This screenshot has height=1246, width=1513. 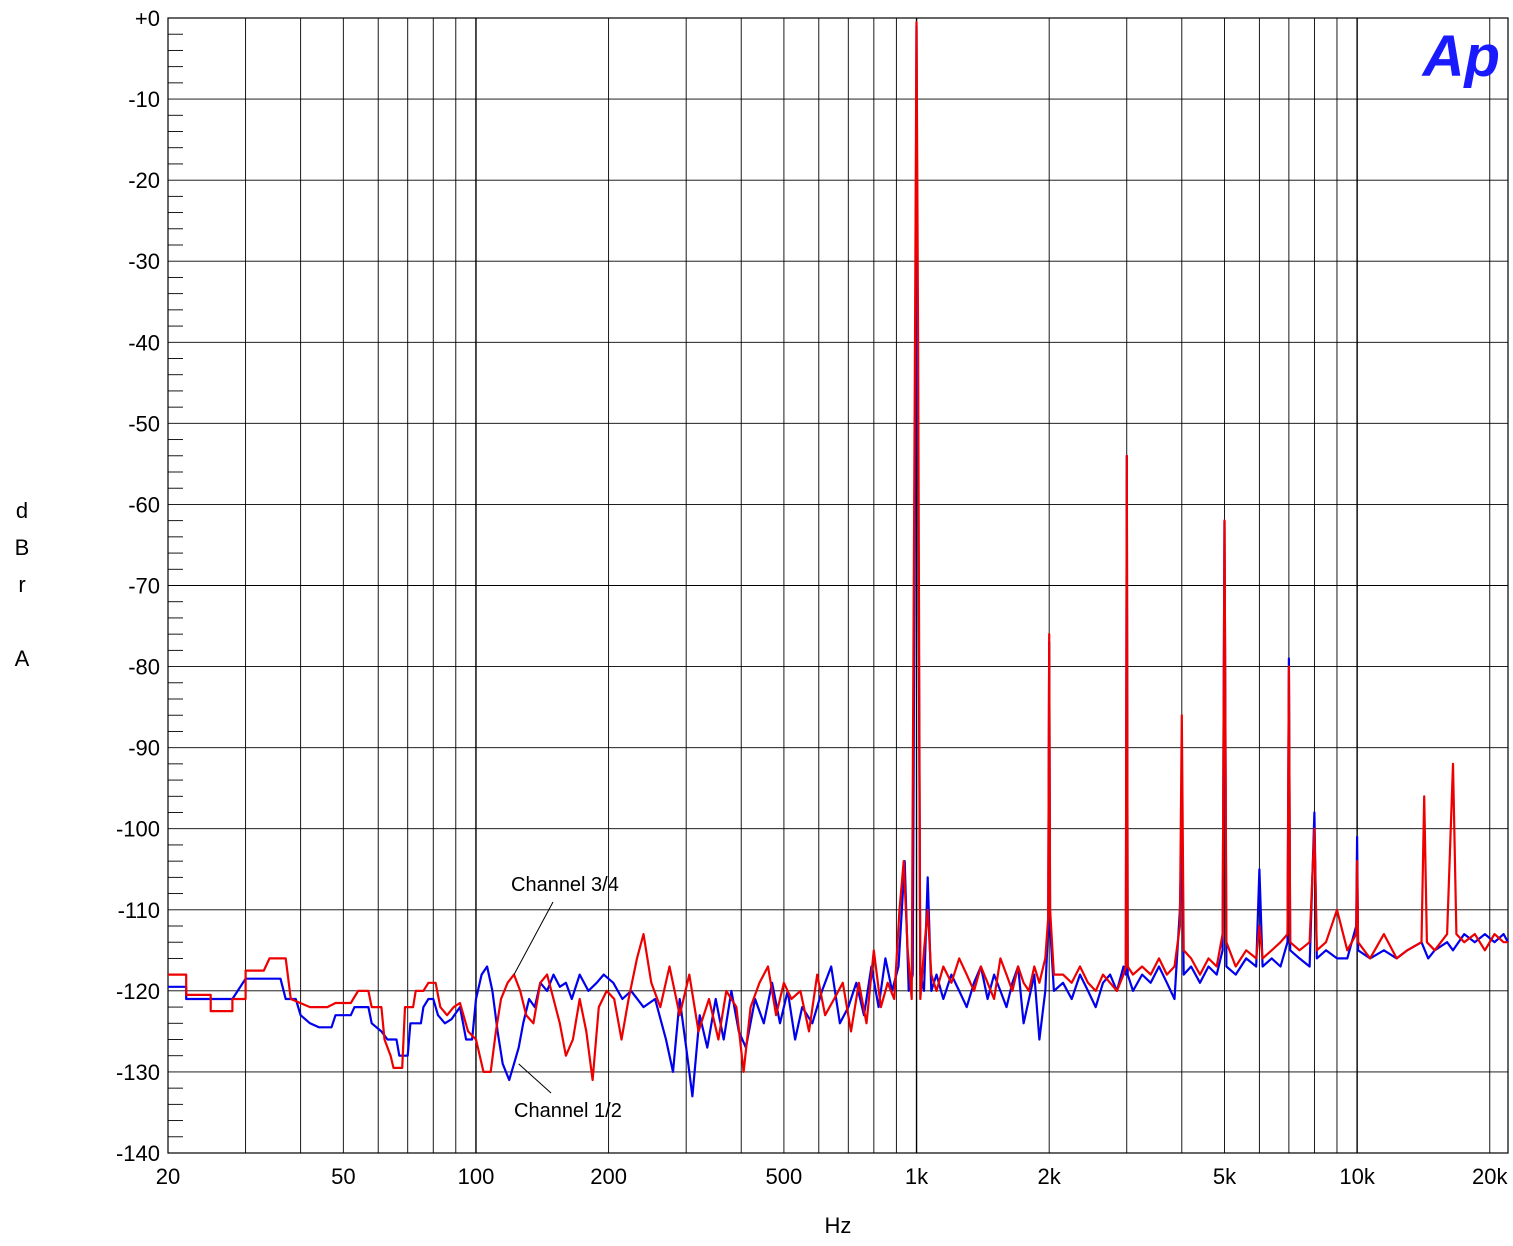 I want to click on x-tick-label: 50, so click(x=343, y=1176).